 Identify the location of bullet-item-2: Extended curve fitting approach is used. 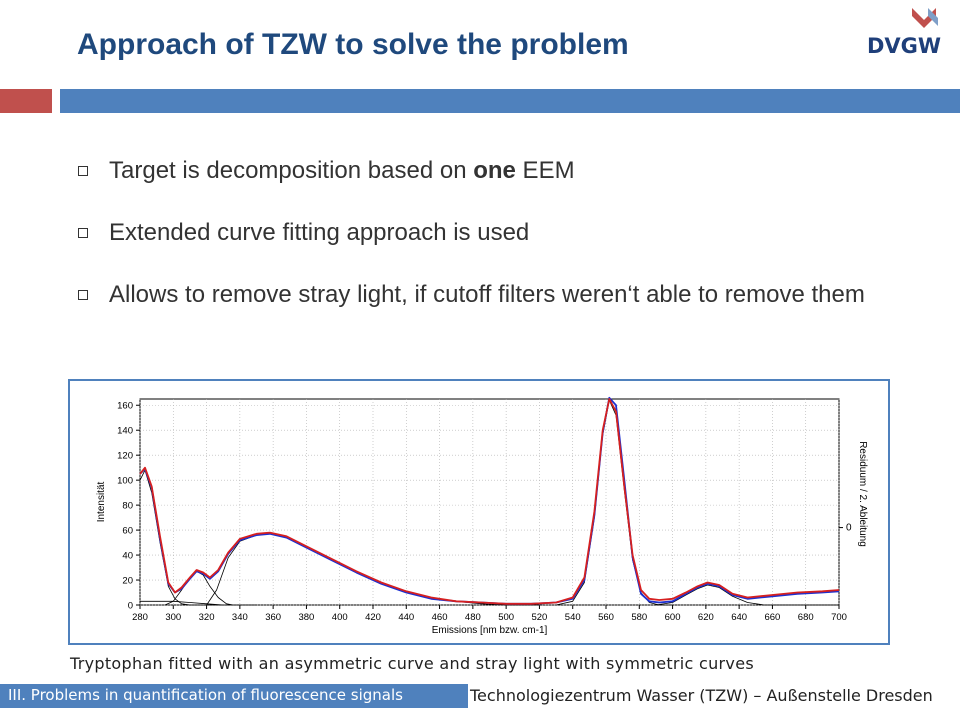
(504, 233).